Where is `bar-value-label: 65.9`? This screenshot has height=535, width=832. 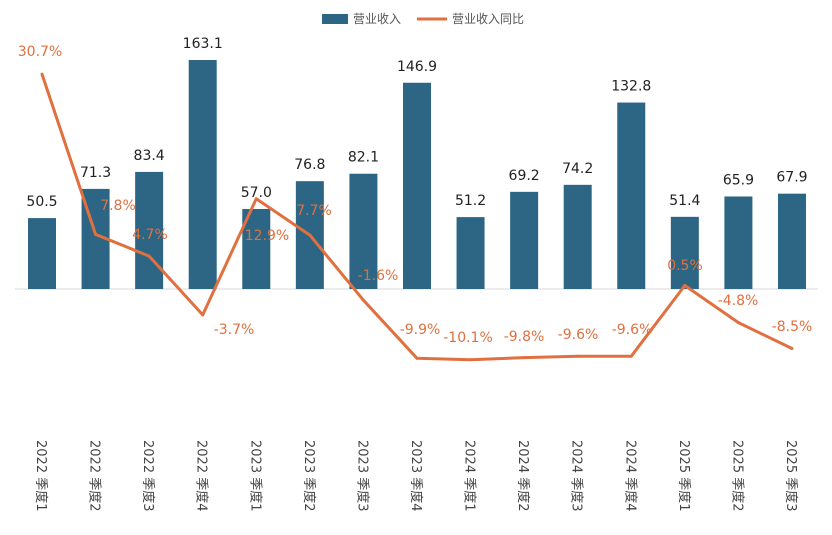
bar-value-label: 65.9 is located at coordinates (738, 180).